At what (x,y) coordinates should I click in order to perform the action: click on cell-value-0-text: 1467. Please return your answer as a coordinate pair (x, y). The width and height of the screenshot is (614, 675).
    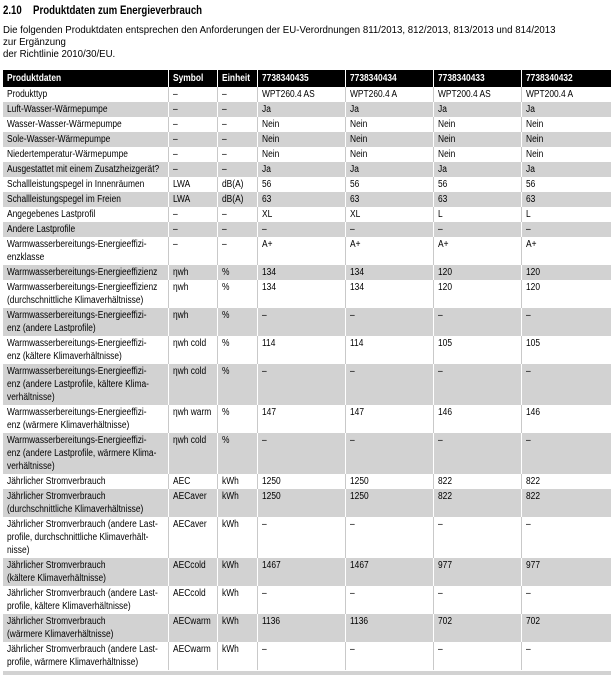
    Looking at the image, I should click on (271, 565).